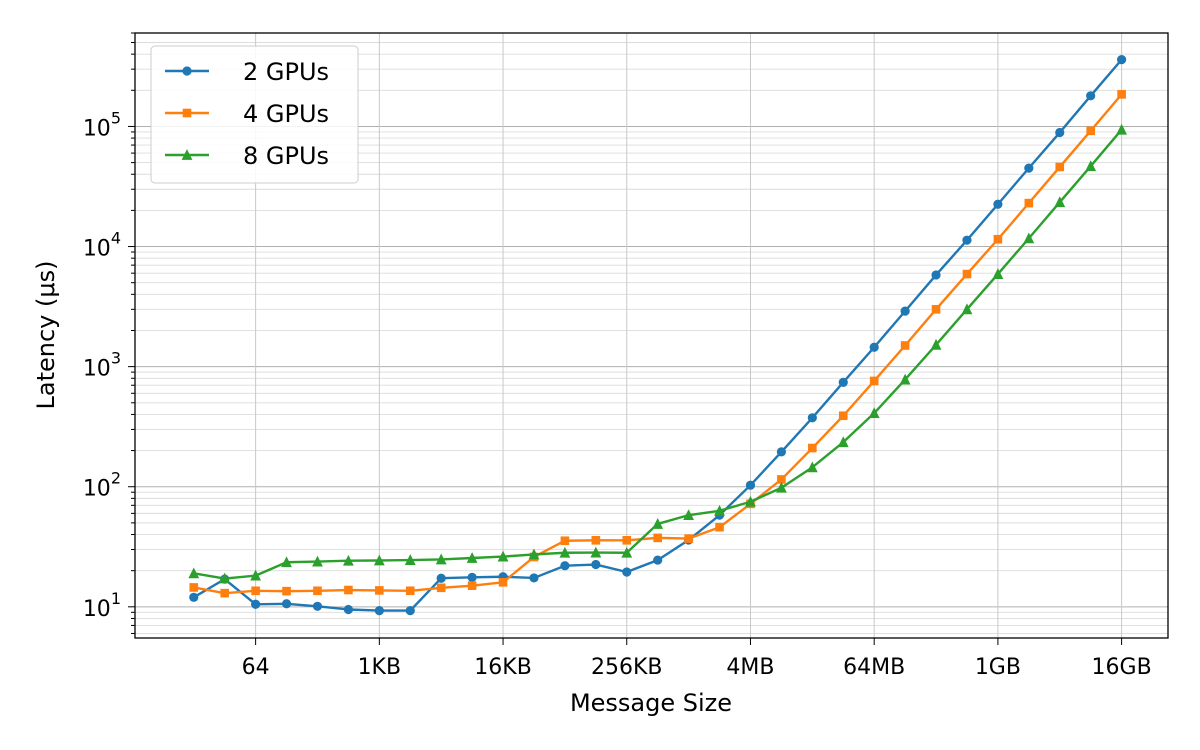 The height and width of the screenshot is (750, 1200). I want to click on legend-box, so click(254, 114).